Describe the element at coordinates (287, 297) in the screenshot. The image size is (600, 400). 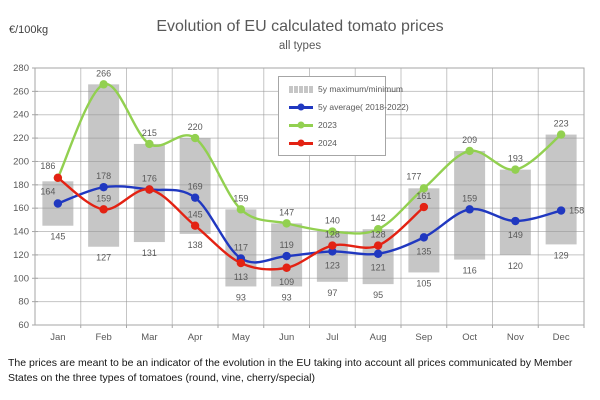
I see `bar-min-label: 93` at that location.